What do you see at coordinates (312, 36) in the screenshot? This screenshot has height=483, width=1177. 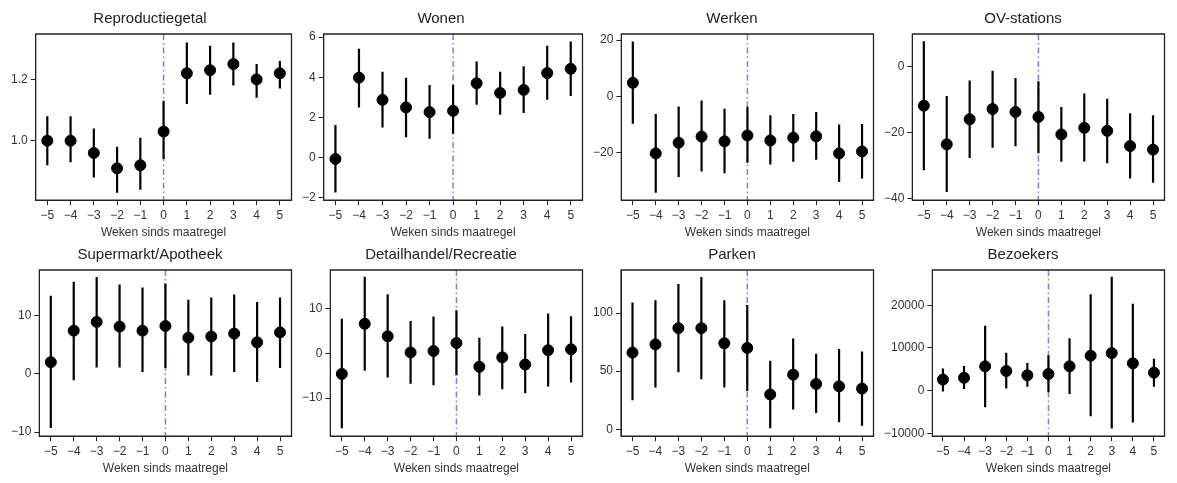 I see `y-tick-label: 6` at bounding box center [312, 36].